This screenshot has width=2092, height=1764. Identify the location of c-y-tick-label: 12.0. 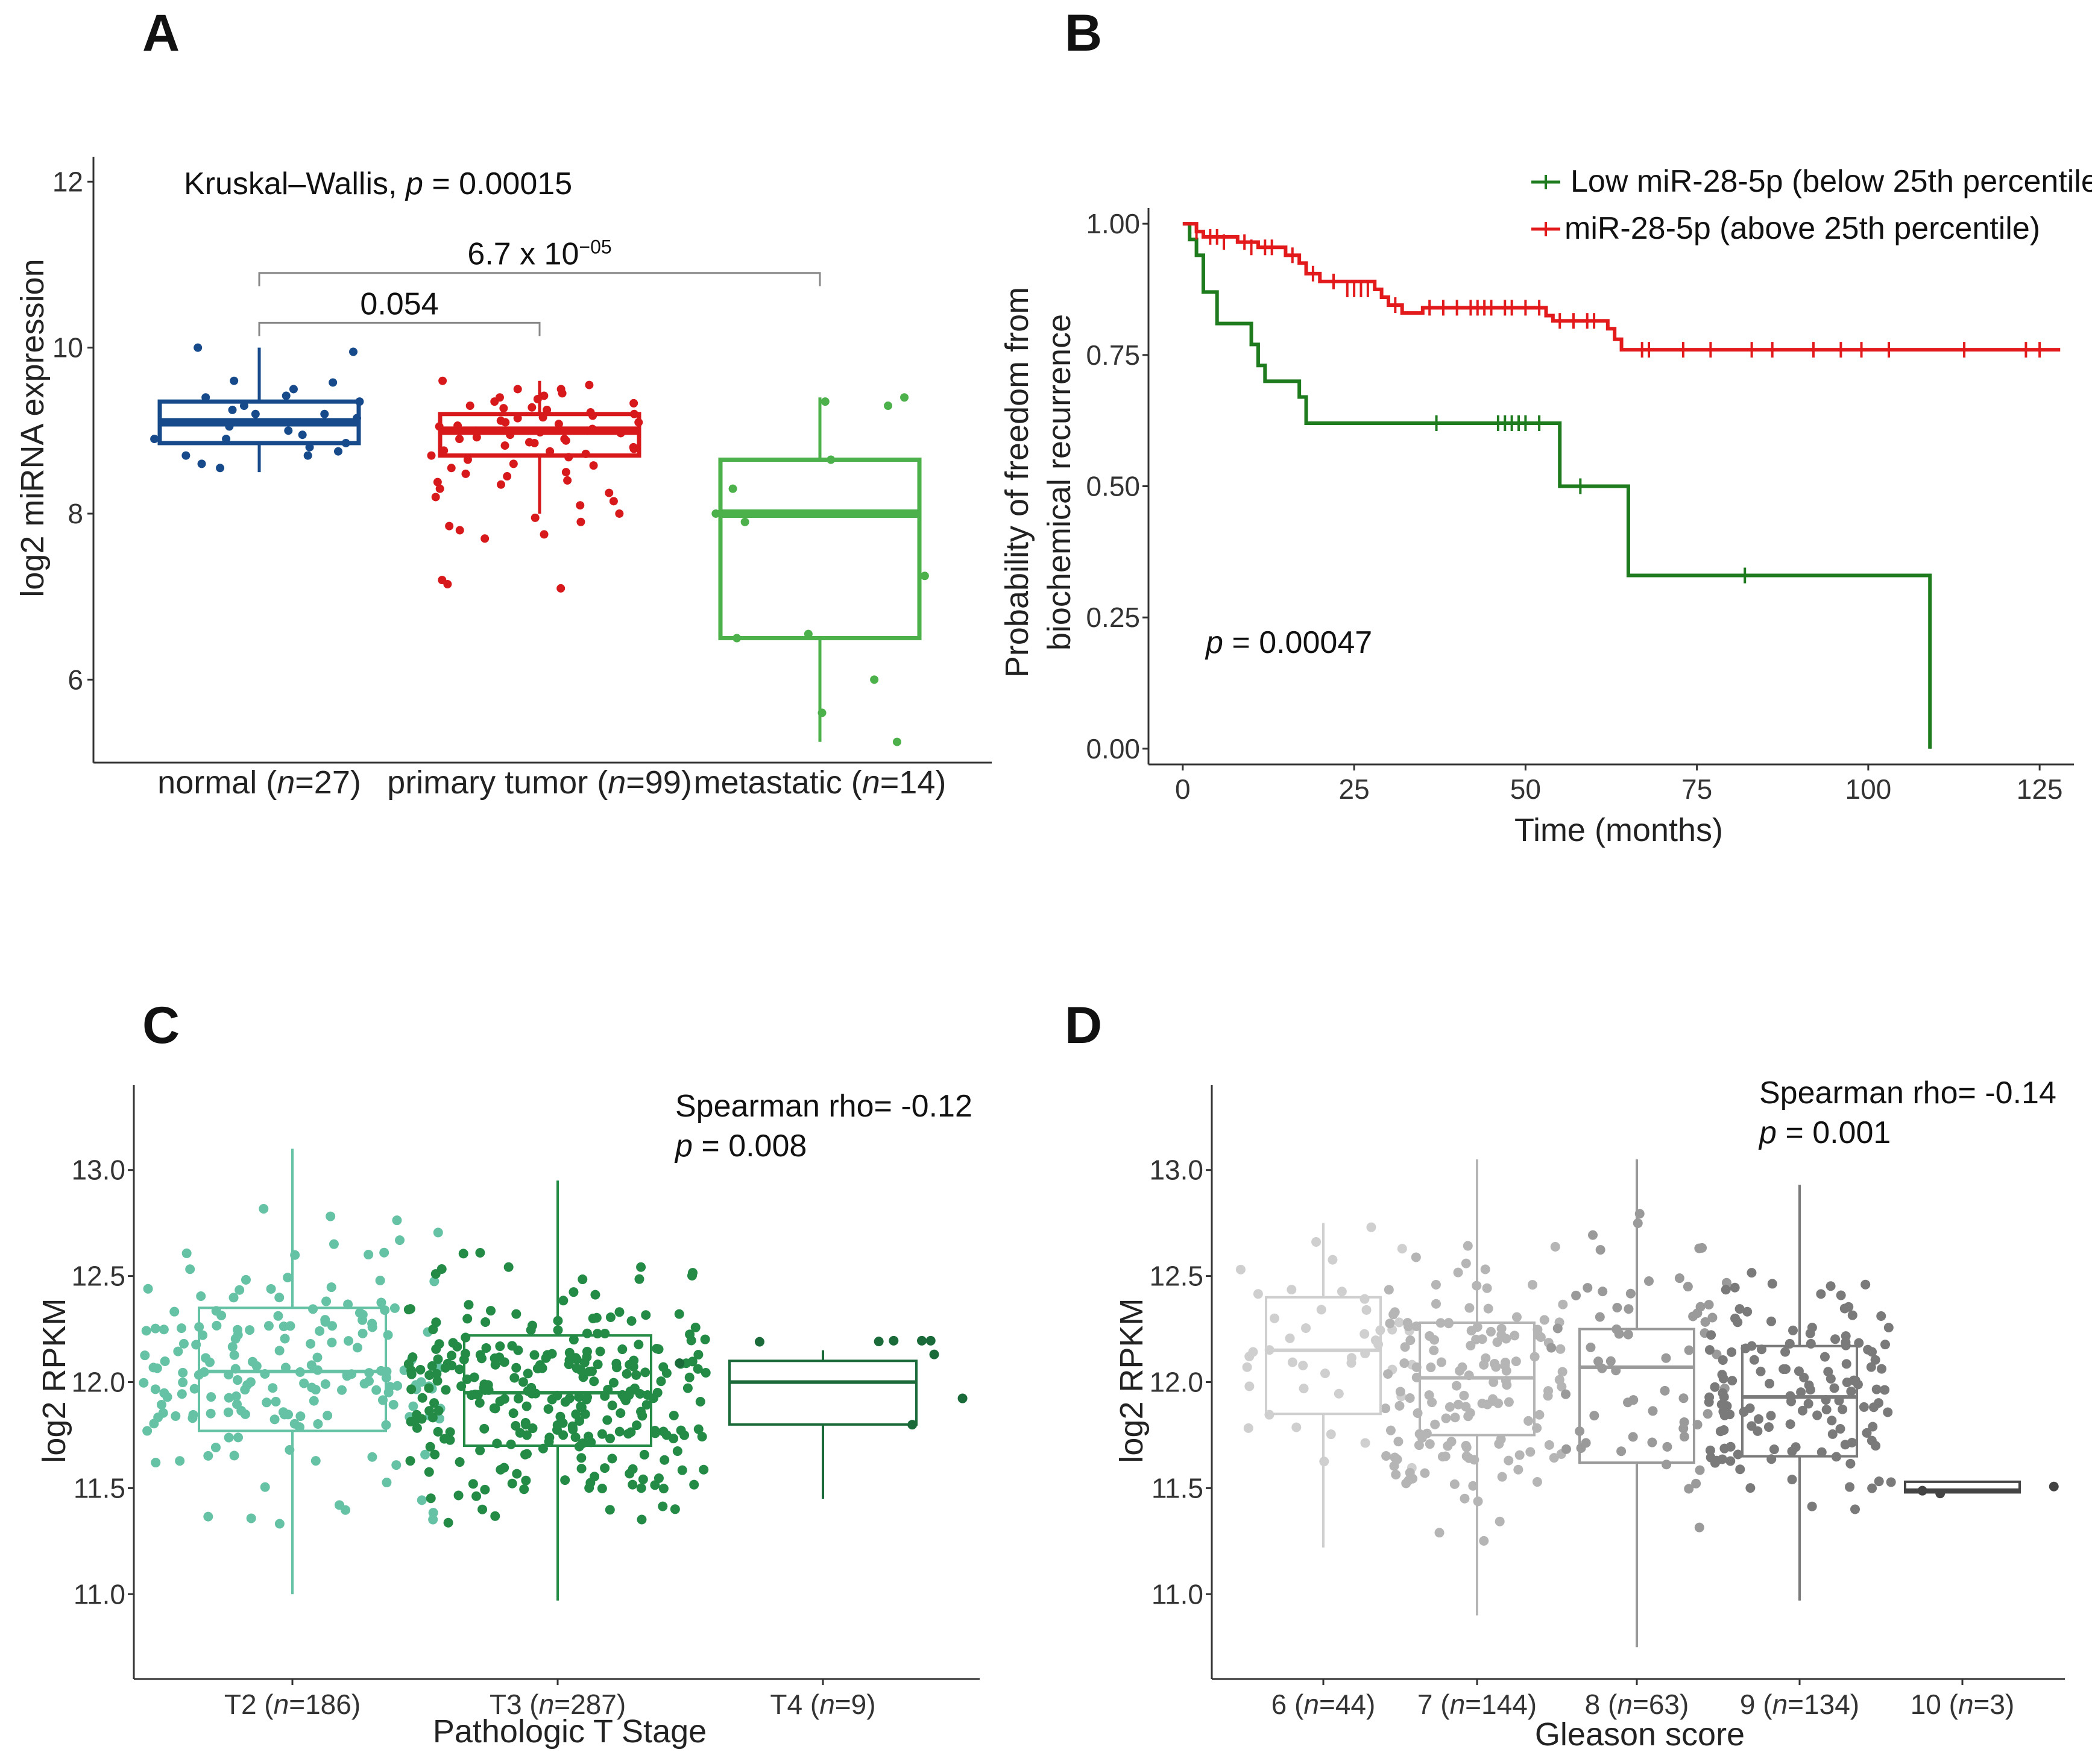
(98, 1383).